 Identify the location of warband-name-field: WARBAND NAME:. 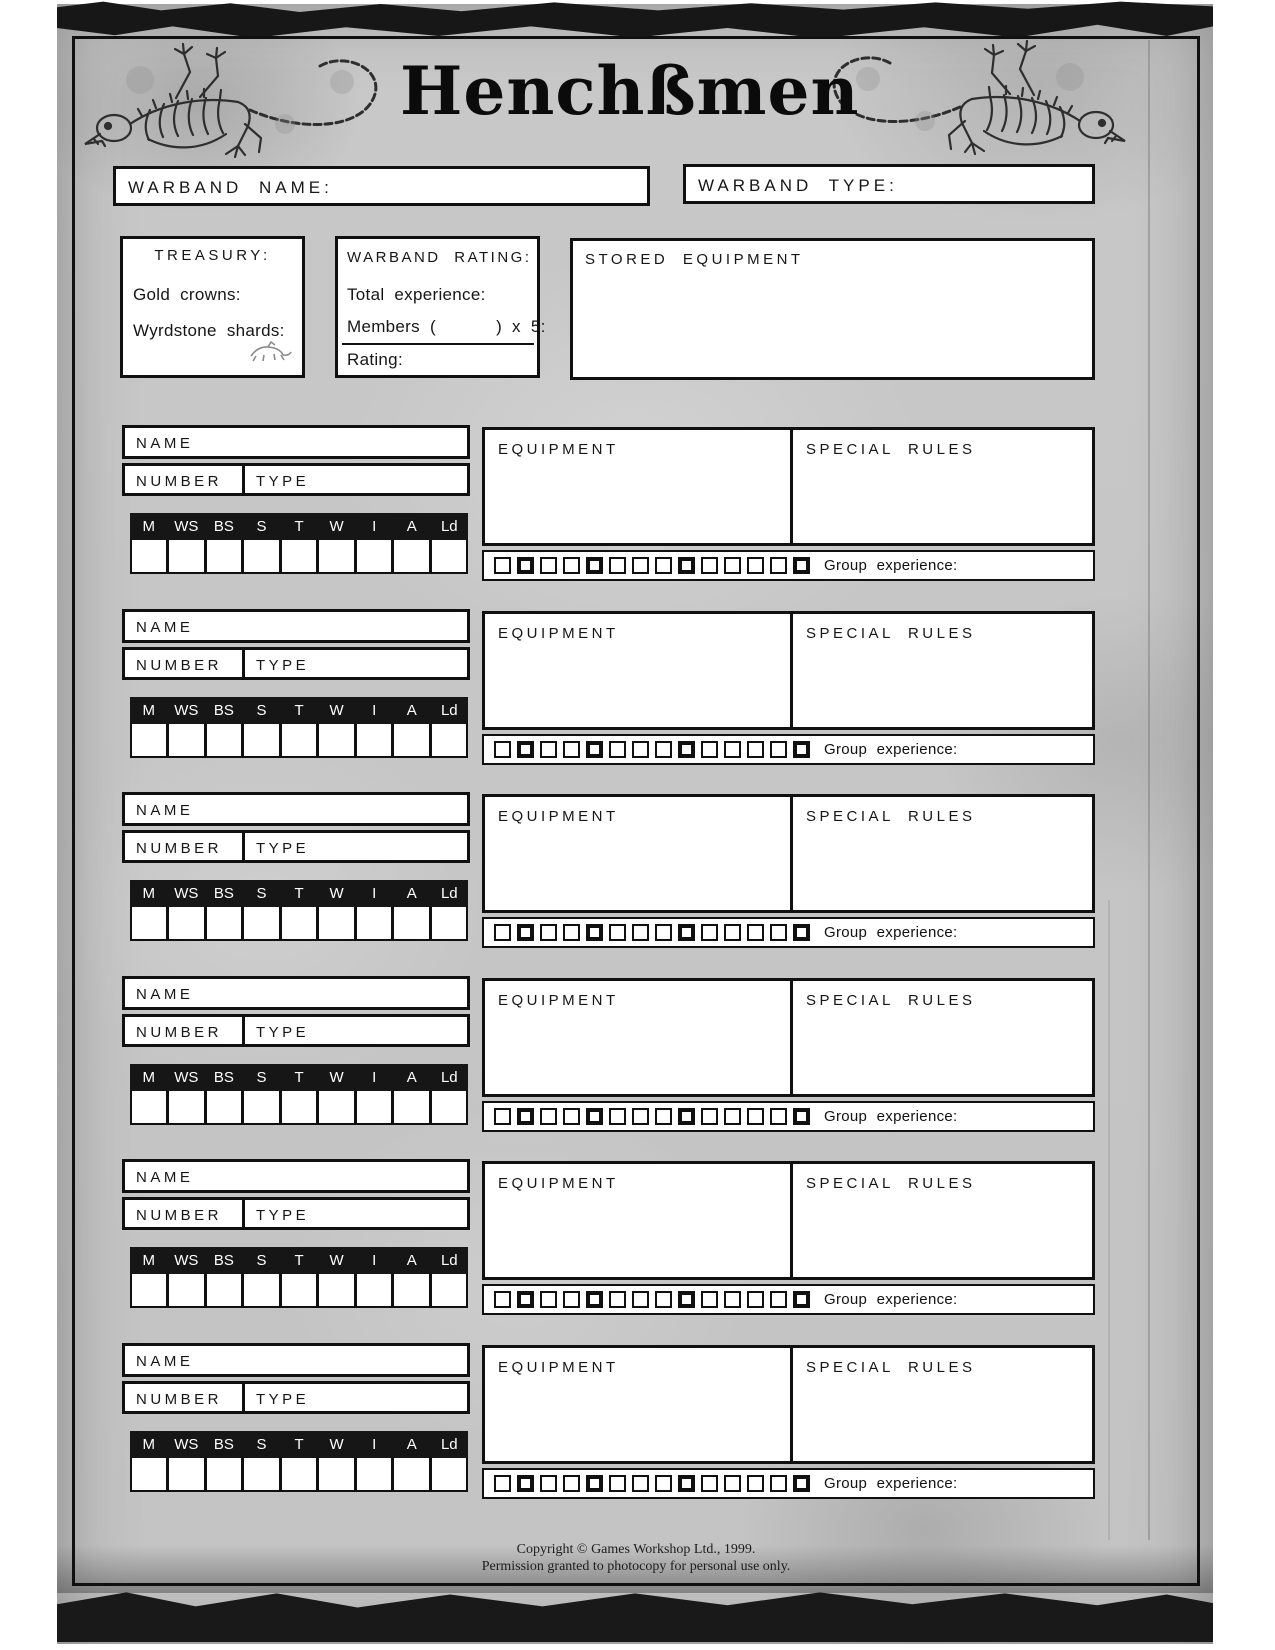
(381, 186).